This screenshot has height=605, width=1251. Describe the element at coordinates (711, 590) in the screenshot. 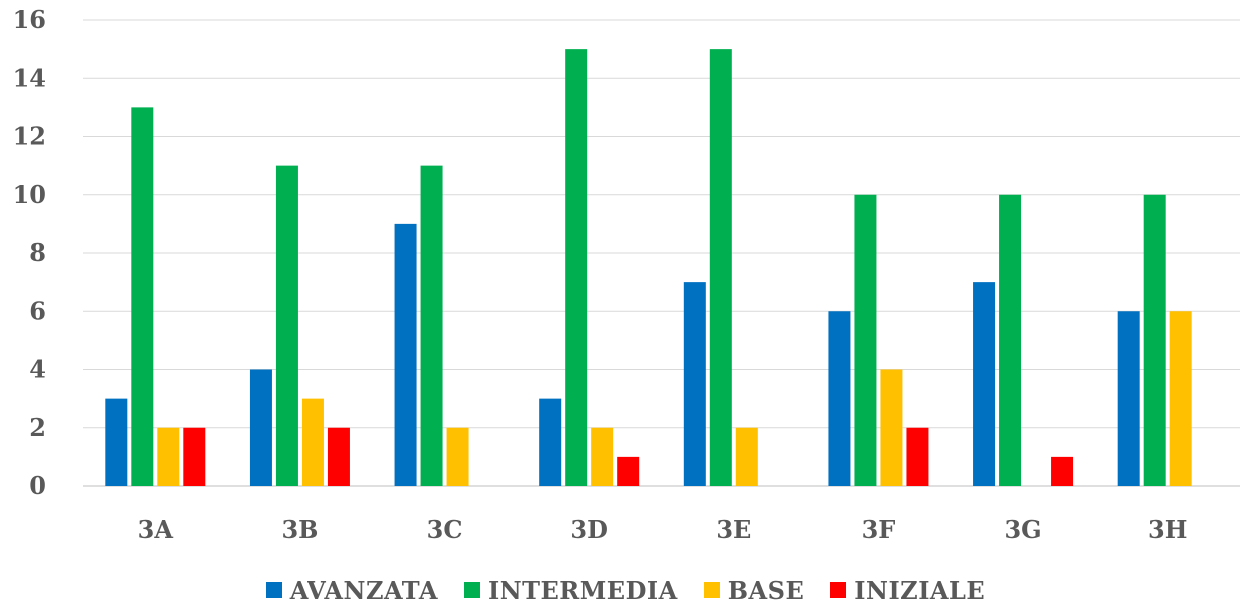

I see `legend-swatch-base` at that location.